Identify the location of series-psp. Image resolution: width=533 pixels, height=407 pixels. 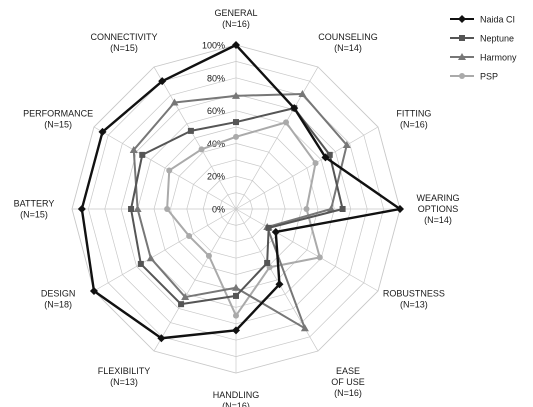
(243, 219).